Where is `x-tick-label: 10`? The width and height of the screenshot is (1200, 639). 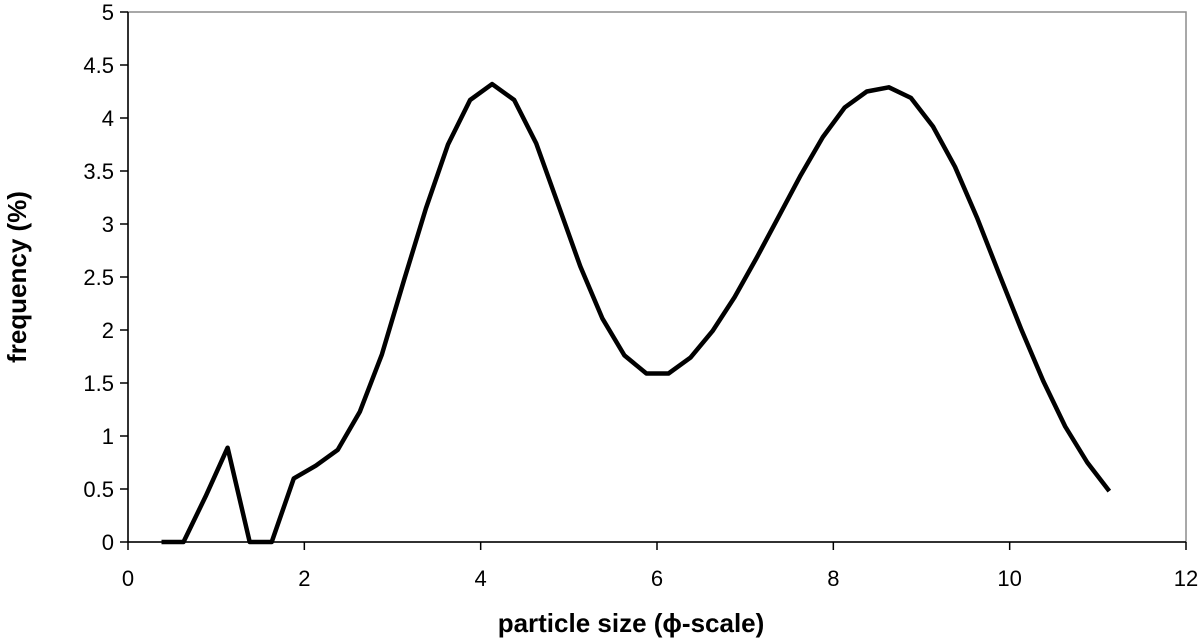 x-tick-label: 10 is located at coordinates (1009, 578).